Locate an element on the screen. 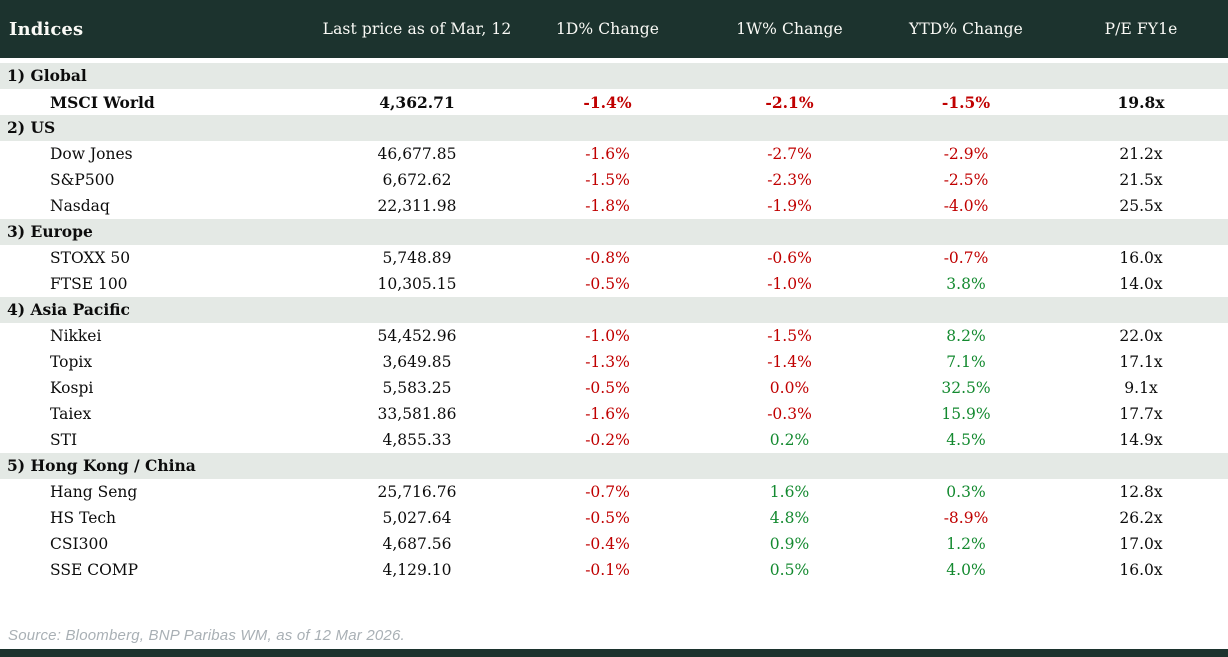 The width and height of the screenshot is (1228, 657). index-row: FTSE 100 10,305.15 -0.5% -1.0% 3.8% 14.0x is located at coordinates (614, 284).